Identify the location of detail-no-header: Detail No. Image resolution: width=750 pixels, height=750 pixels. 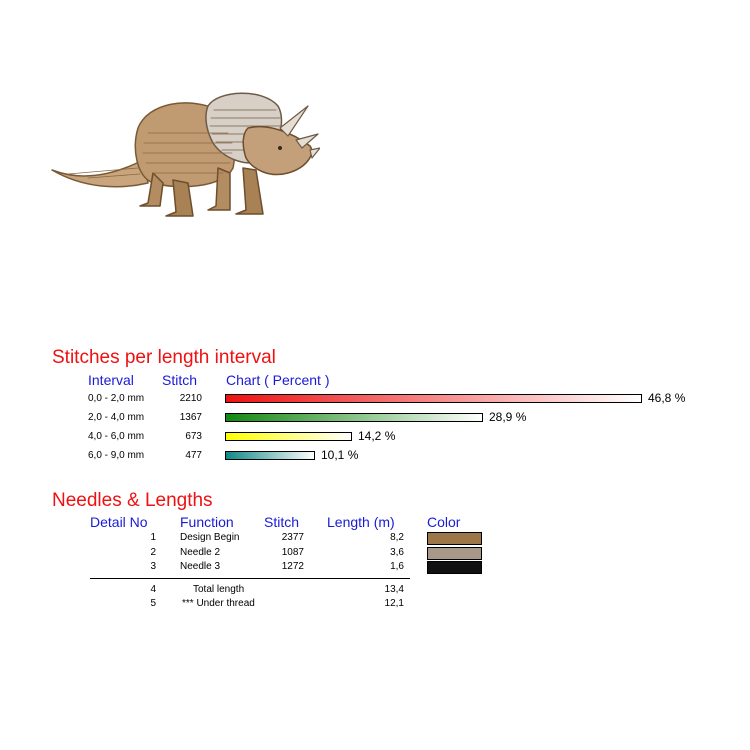
(119, 522).